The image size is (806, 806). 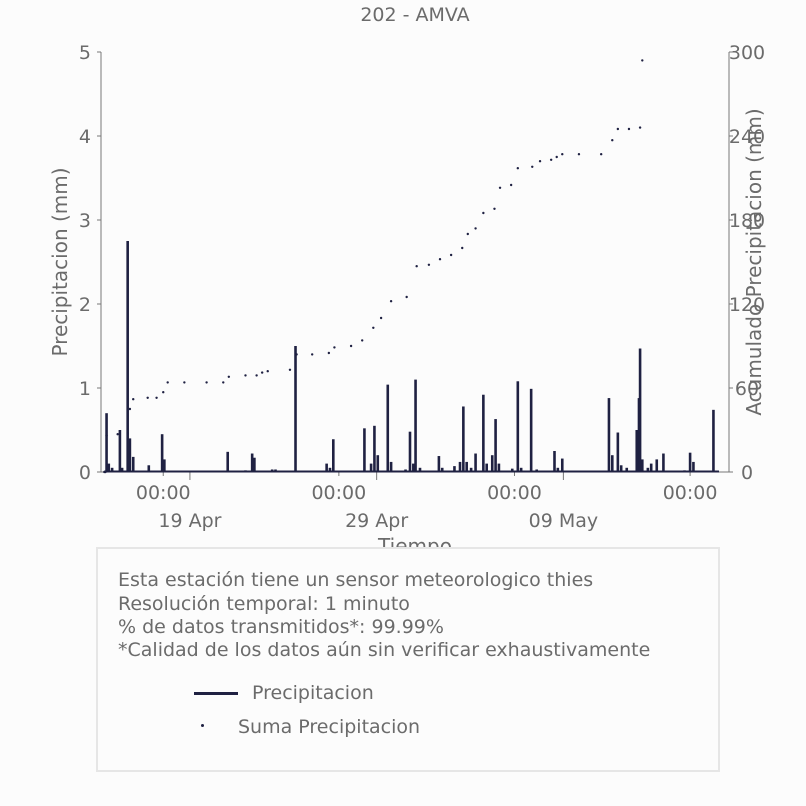 What do you see at coordinates (747, 473) in the screenshot?
I see `y2-tick-label: 0` at bounding box center [747, 473].